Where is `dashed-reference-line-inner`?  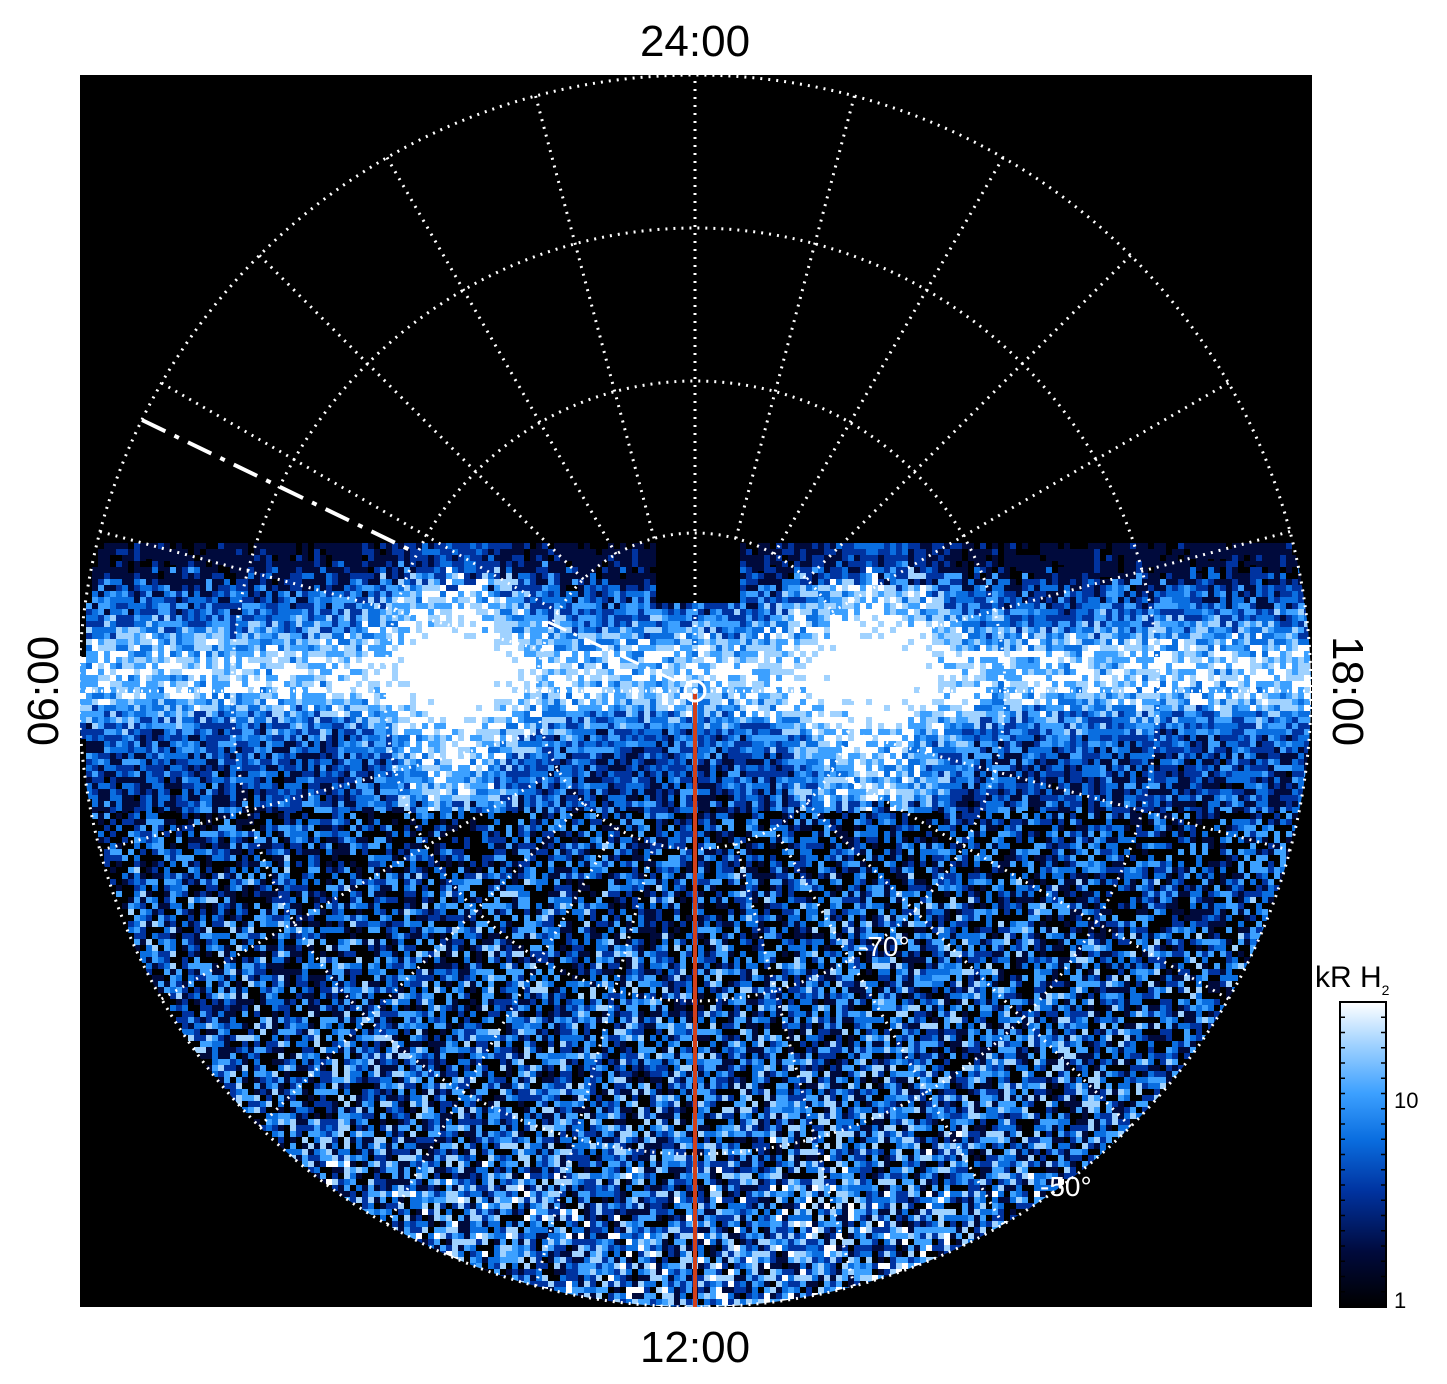 dashed-reference-line-inner is located at coordinates (614, 652).